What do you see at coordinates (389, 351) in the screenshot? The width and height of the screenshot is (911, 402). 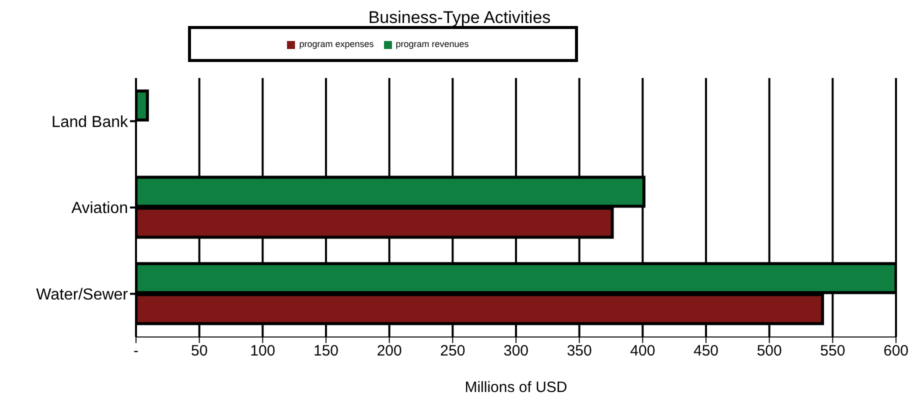 I see `x-tick-label: 200` at bounding box center [389, 351].